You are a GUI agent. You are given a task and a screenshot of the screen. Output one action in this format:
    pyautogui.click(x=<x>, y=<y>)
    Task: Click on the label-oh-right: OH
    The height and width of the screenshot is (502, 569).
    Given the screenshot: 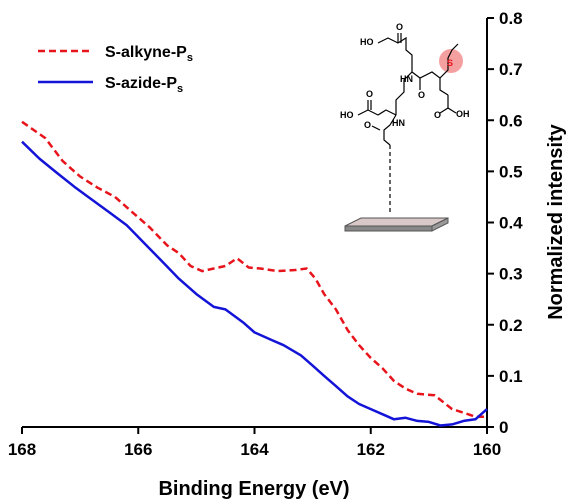 What is the action you would take?
    pyautogui.click(x=463, y=114)
    